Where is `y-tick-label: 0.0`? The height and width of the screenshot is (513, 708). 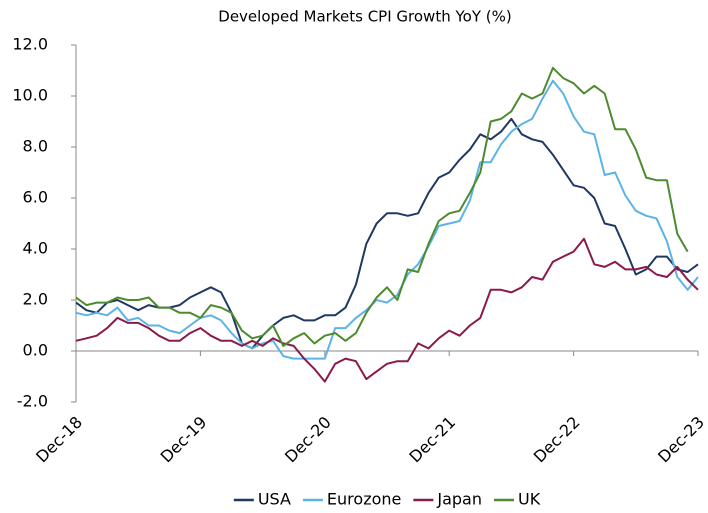 y-tick-label: 0.0 is located at coordinates (35, 350).